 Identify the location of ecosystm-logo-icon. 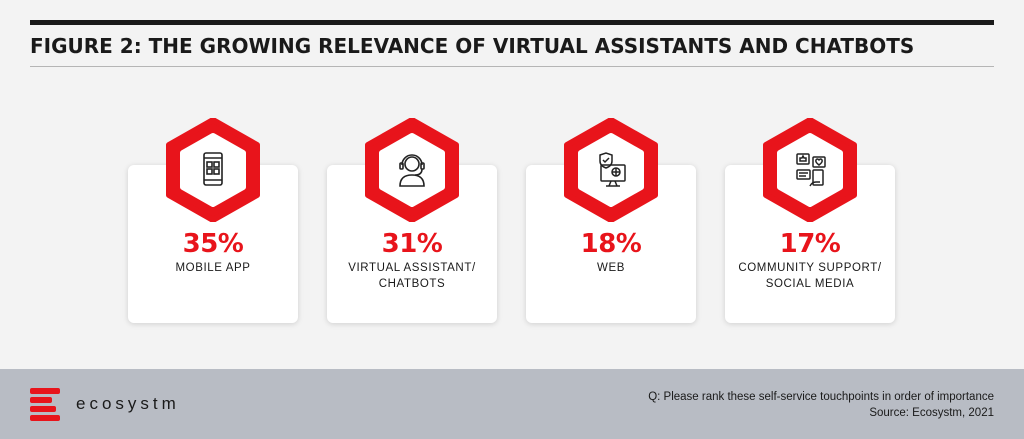
(45, 404).